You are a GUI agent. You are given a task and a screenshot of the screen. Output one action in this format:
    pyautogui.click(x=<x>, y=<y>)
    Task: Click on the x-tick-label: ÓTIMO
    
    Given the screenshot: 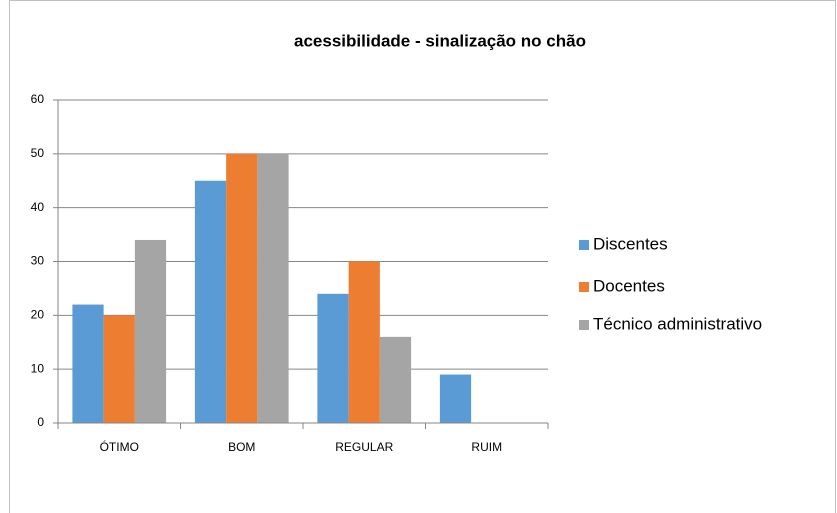 What is the action you would take?
    pyautogui.click(x=119, y=446)
    